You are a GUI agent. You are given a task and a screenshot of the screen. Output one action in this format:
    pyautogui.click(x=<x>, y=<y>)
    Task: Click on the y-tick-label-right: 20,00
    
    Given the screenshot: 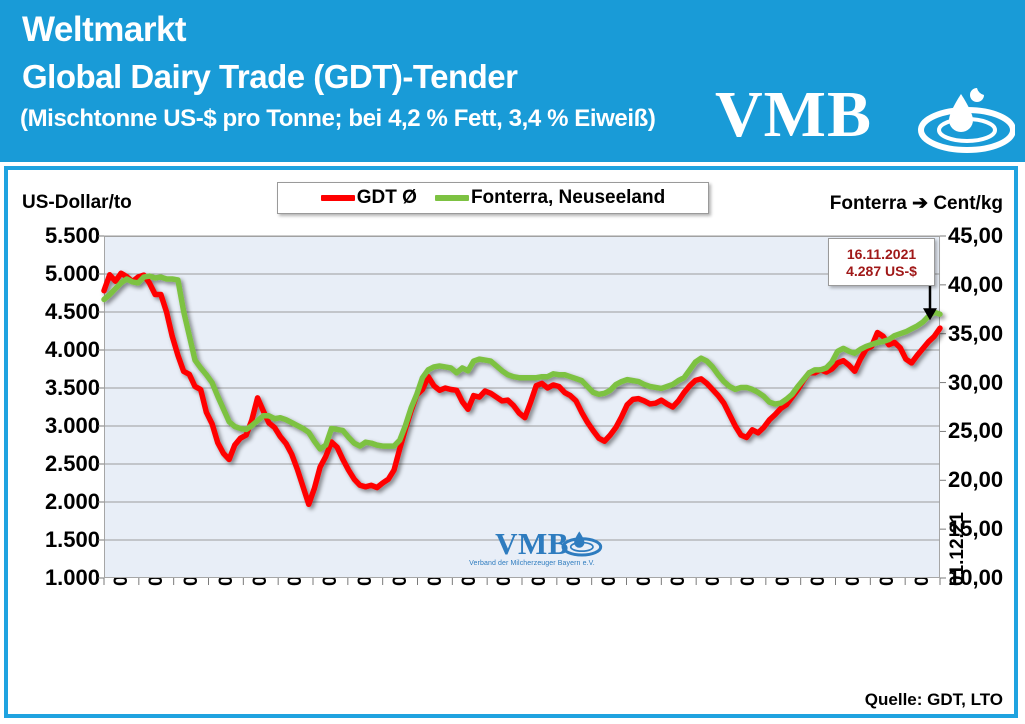 What is the action you would take?
    pyautogui.click(x=976, y=480)
    